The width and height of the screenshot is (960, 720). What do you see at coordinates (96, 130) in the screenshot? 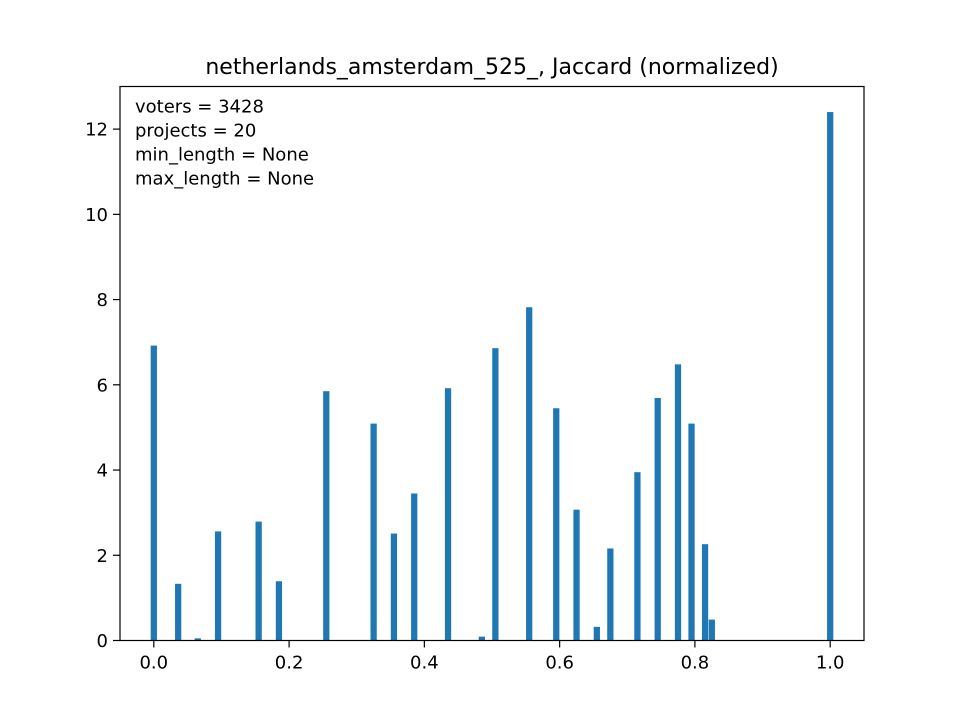
I see `y-tick-label: 12` at bounding box center [96, 130].